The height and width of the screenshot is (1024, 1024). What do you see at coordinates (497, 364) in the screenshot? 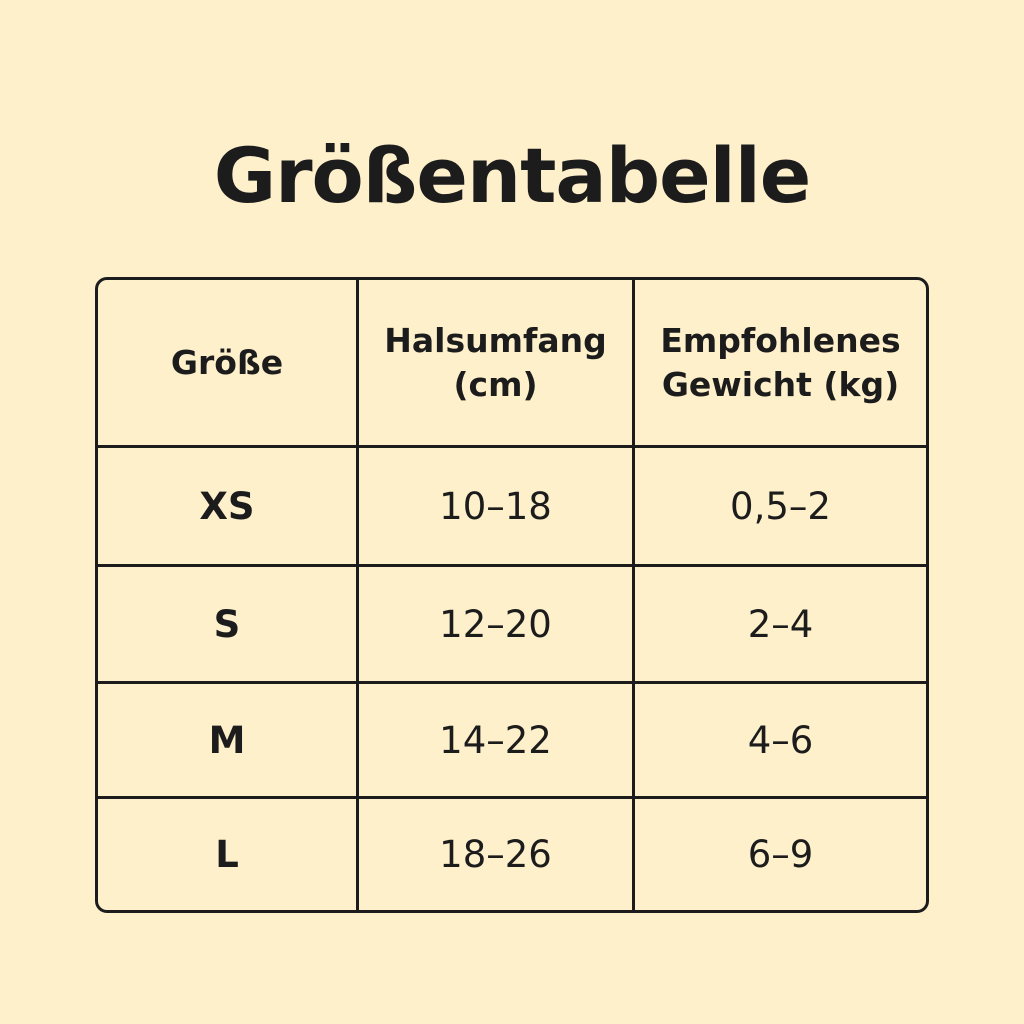
I see `header-neck-circumference: Halsumfang (cm)` at bounding box center [497, 364].